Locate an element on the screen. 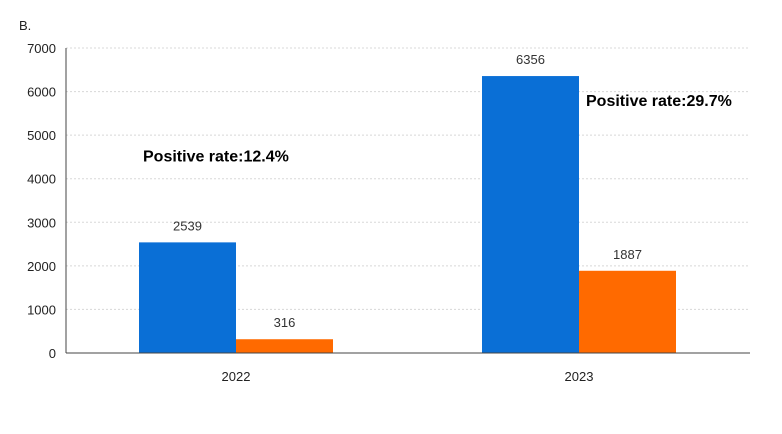  y-tick-label: 0 is located at coordinates (52, 353).